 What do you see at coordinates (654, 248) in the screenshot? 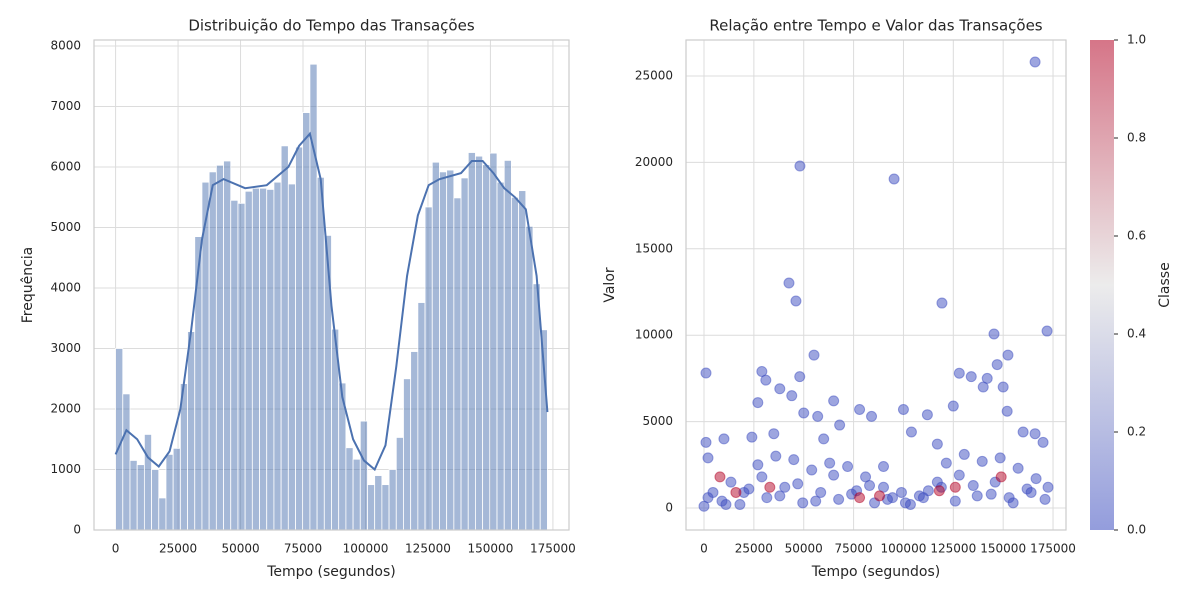
I see `y-tick-label: 15000` at bounding box center [654, 248].